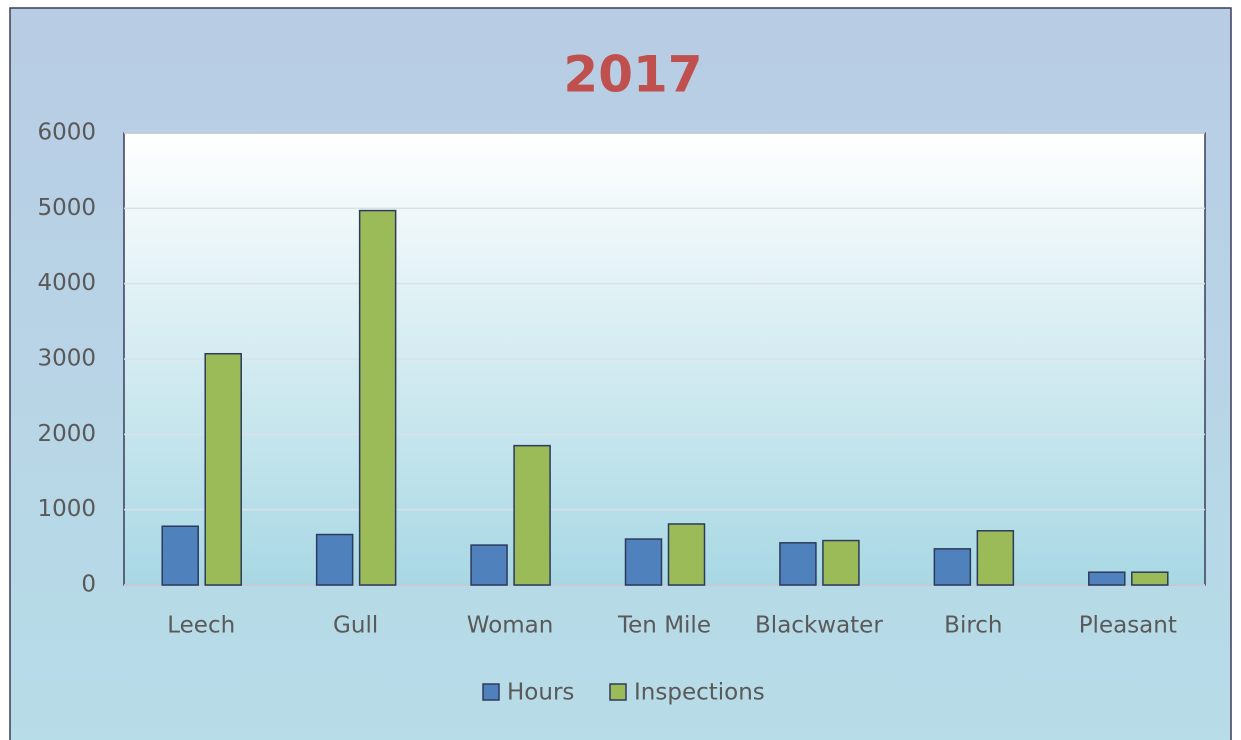 Image resolution: width=1241 pixels, height=740 pixels. What do you see at coordinates (540, 693) in the screenshot?
I see `legend-label: Hours` at bounding box center [540, 693].